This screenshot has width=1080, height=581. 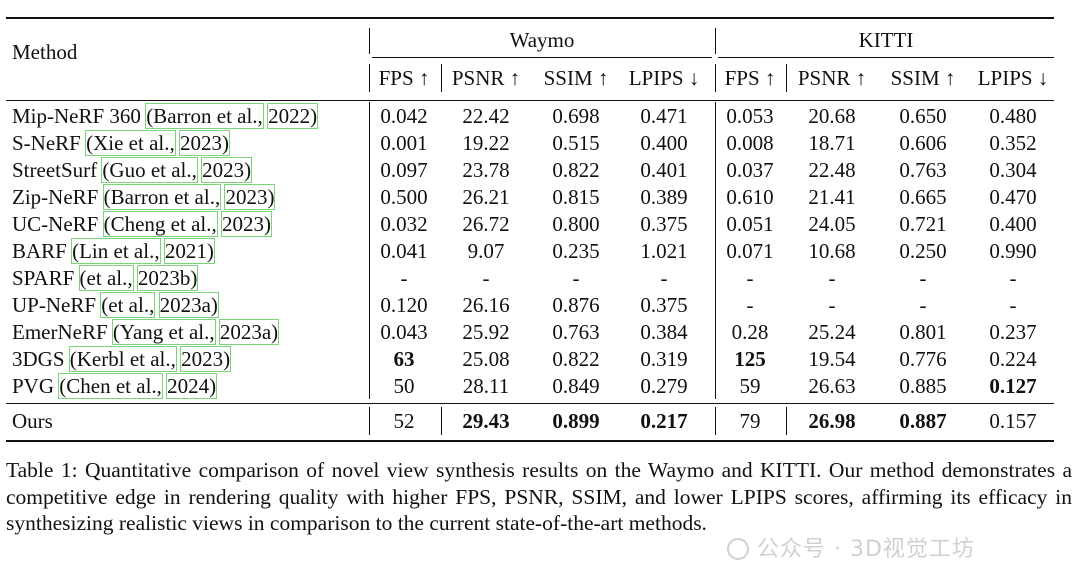 What do you see at coordinates (486, 197) in the screenshot?
I see `table-cell: 26.21` at bounding box center [486, 197].